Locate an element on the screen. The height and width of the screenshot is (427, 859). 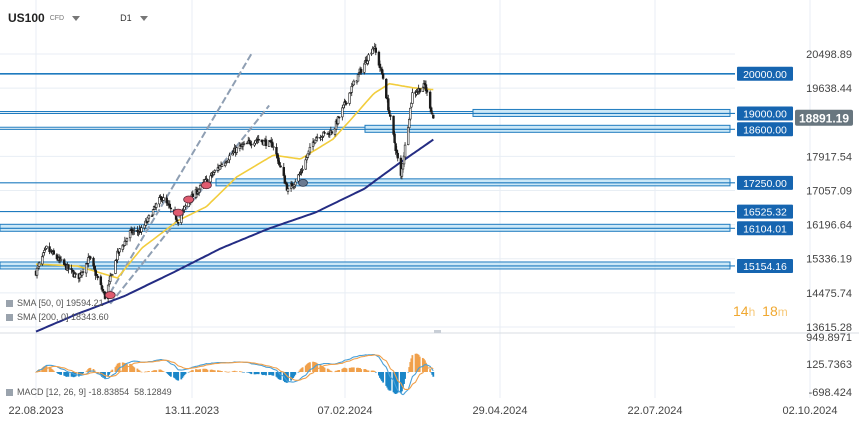
macd-panel is located at coordinates (235, 374).